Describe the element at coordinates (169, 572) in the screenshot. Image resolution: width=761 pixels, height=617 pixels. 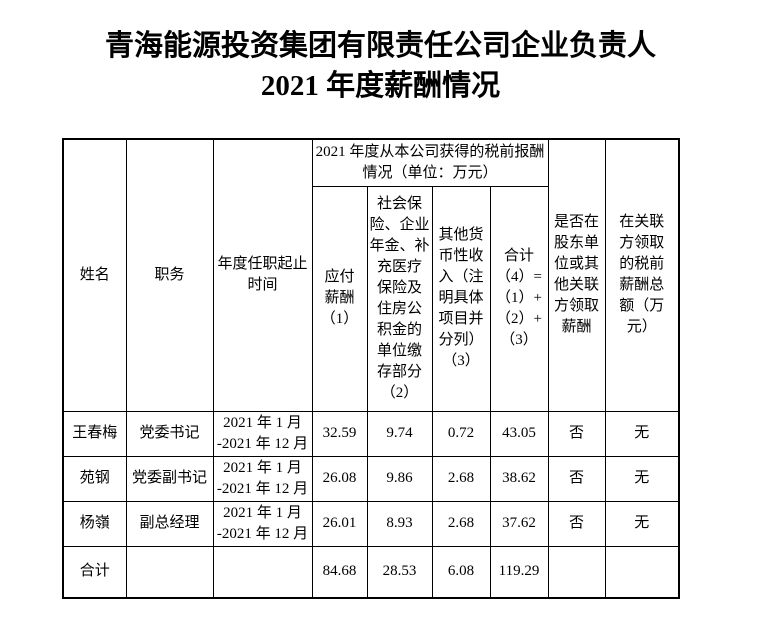
I see `total-position` at that location.